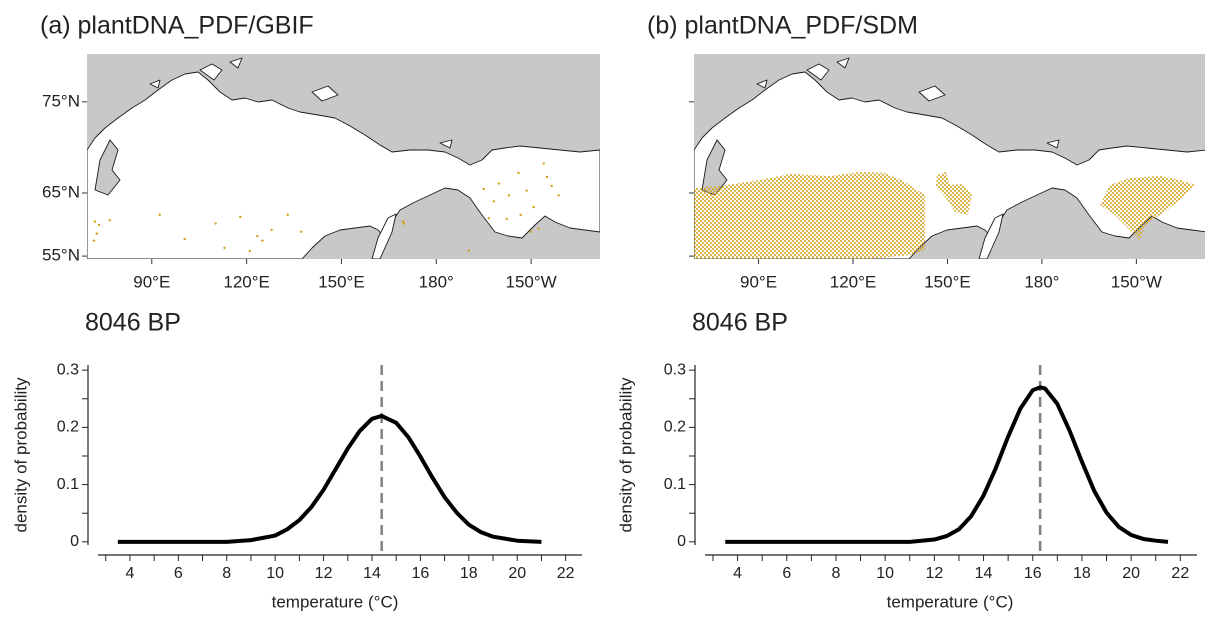 The height and width of the screenshot is (618, 1206). What do you see at coordinates (61, 191) in the screenshot?
I see `y-tick-label: 65°N` at bounding box center [61, 191].